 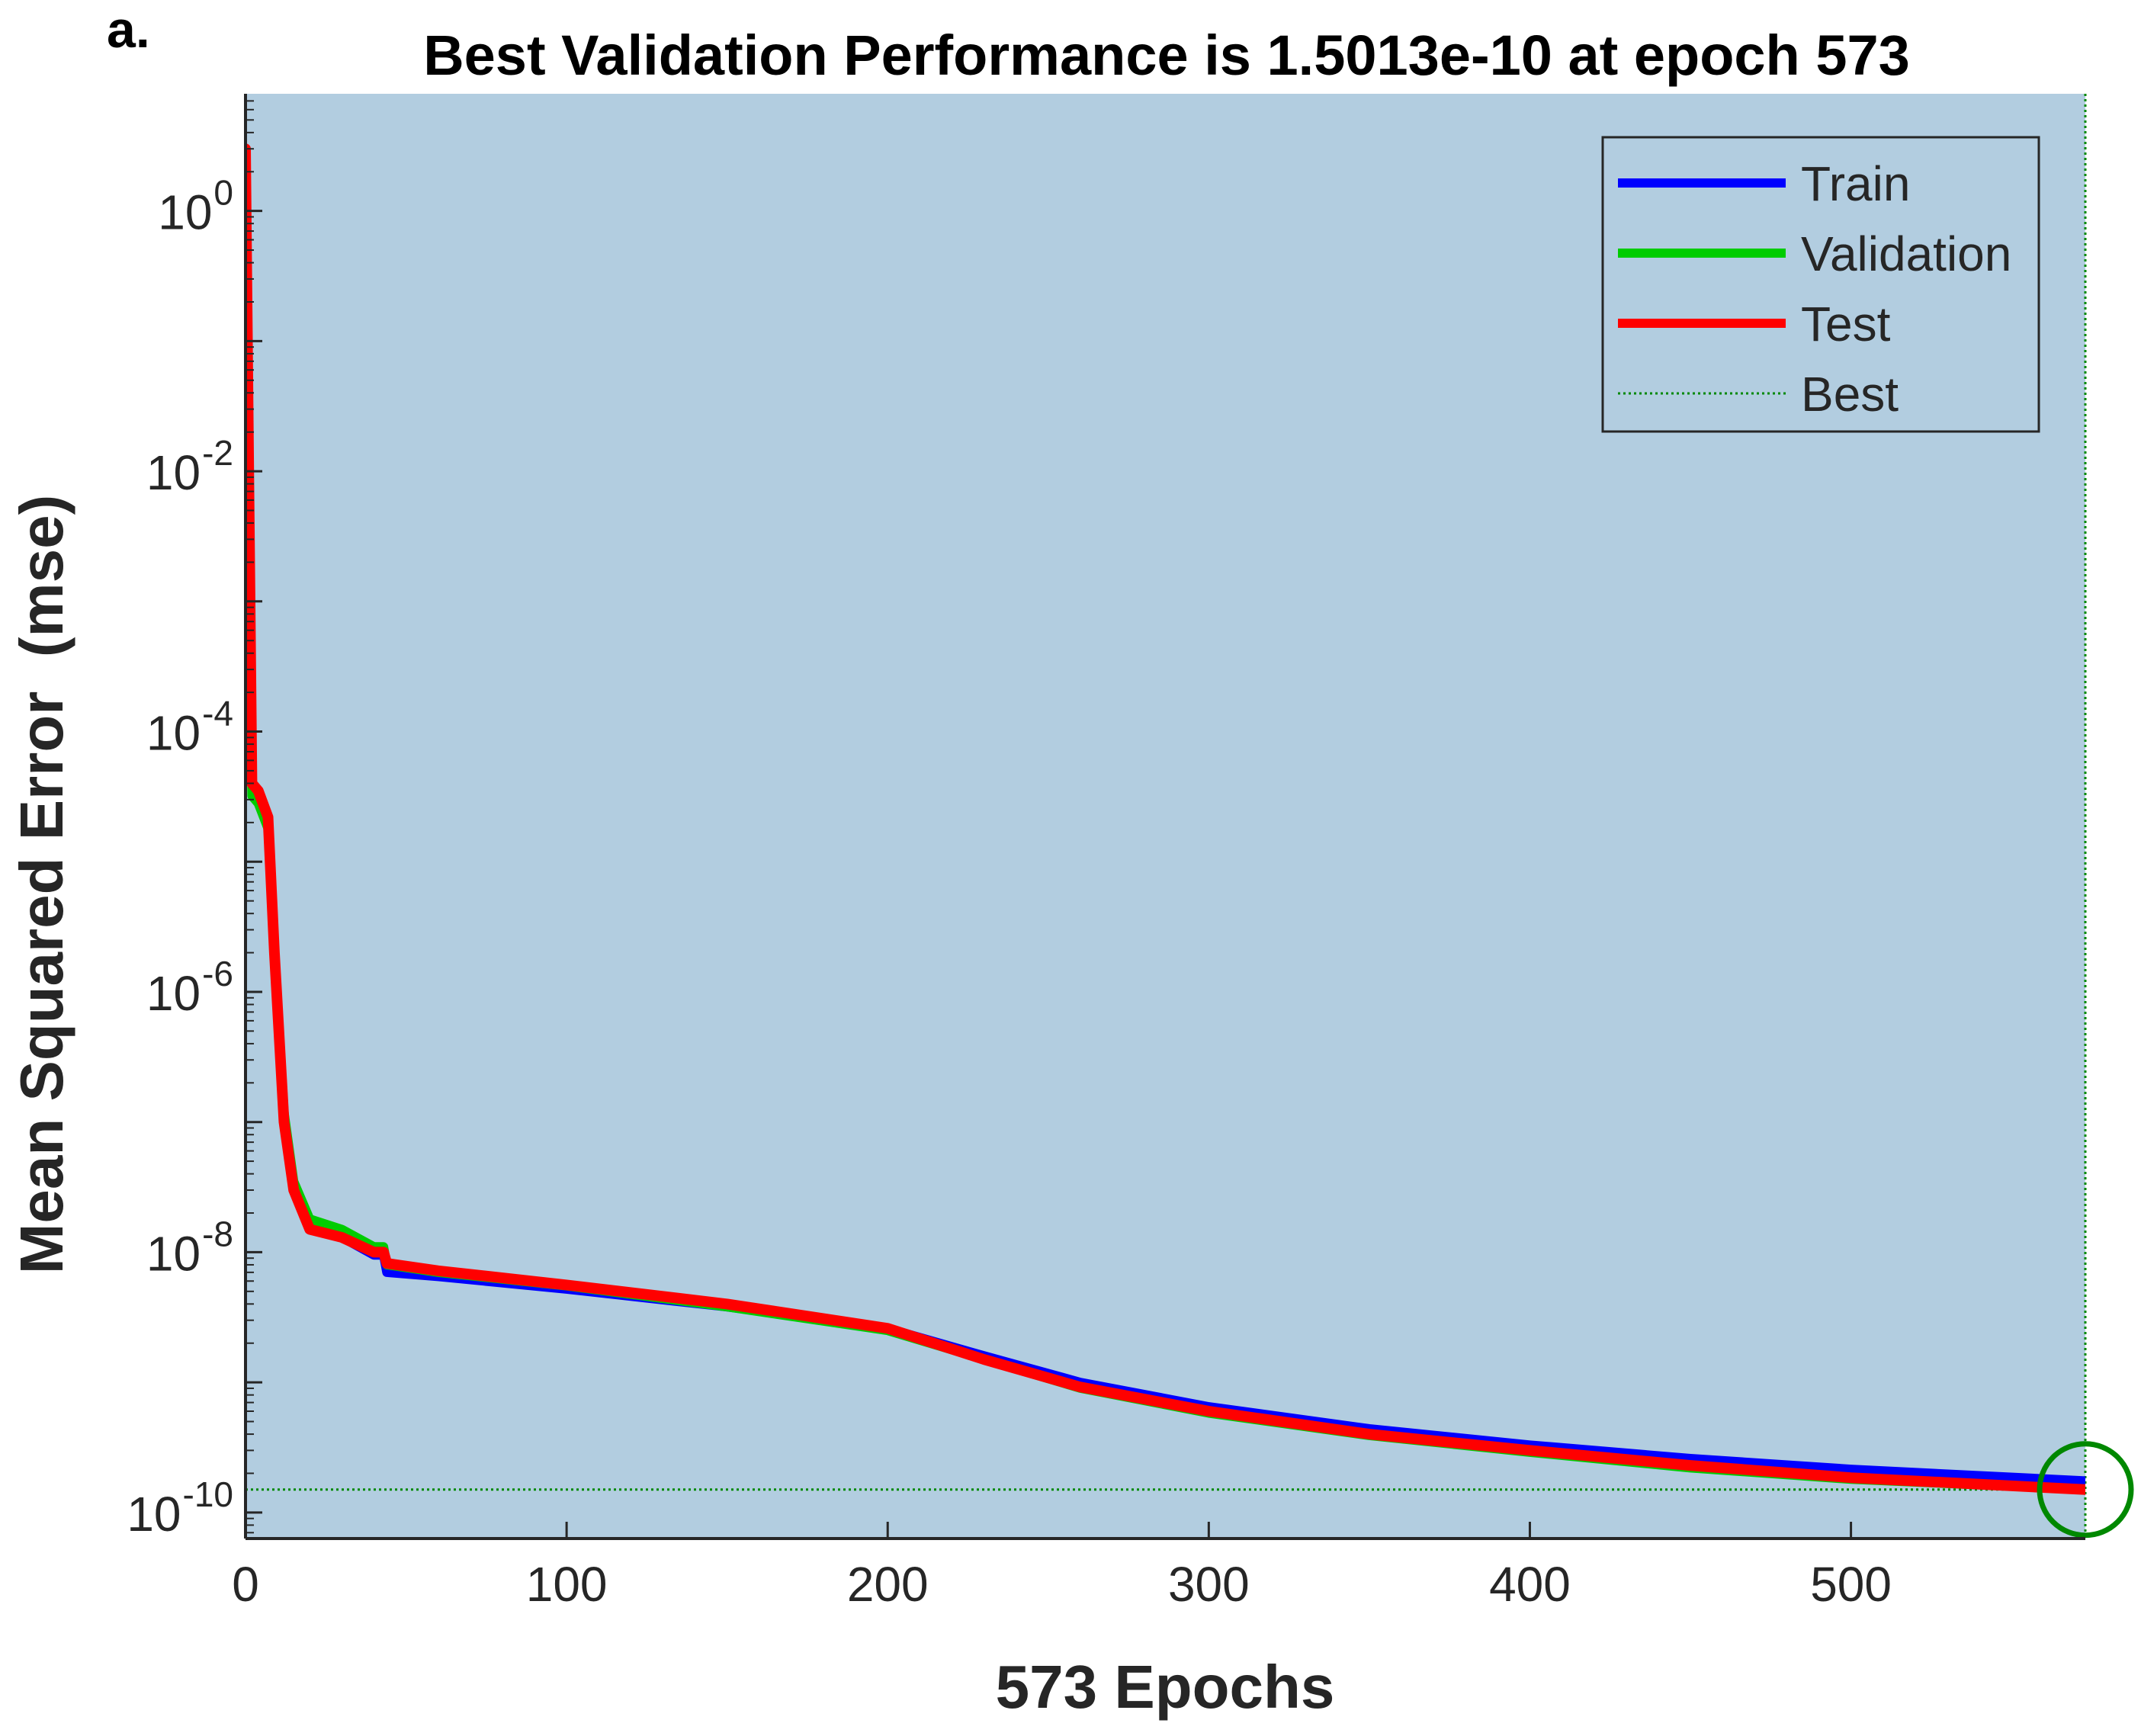 What do you see at coordinates (1855, 184) in the screenshot?
I see `legend-label-train: Train` at bounding box center [1855, 184].